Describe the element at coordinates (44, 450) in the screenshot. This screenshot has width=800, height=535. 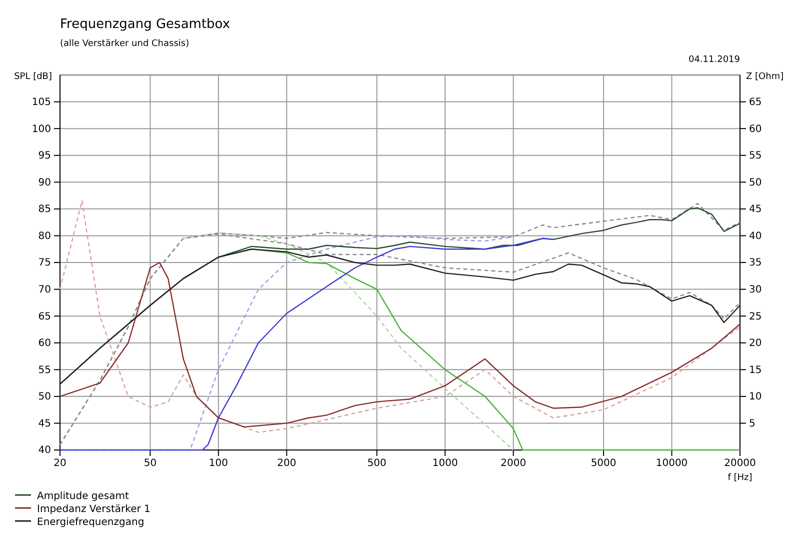
I see `y-tick-label: 40` at that location.